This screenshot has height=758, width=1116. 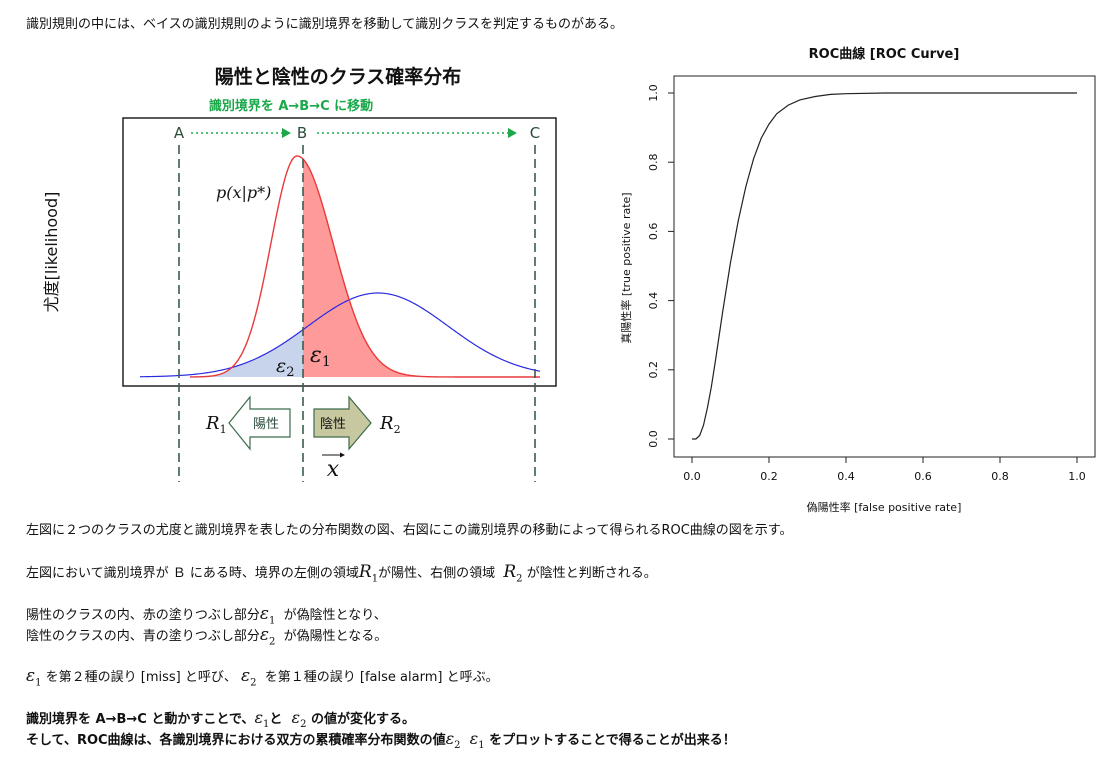 What do you see at coordinates (653, 162) in the screenshot?
I see `roc-y-tick-label: 0.8` at bounding box center [653, 162].